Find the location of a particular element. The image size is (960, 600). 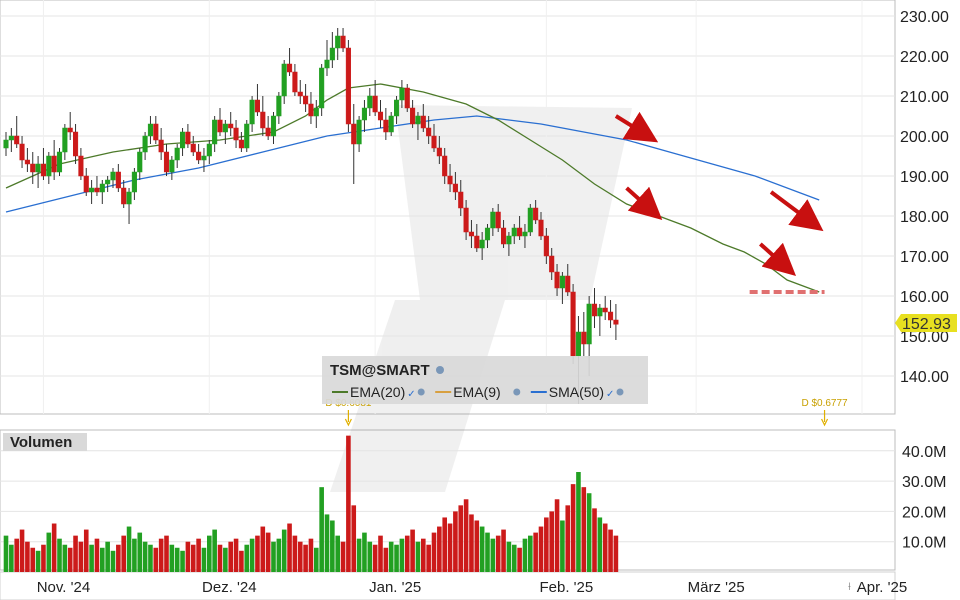

scroll-handle-icon: ⟊ is located at coordinates (849, 586).